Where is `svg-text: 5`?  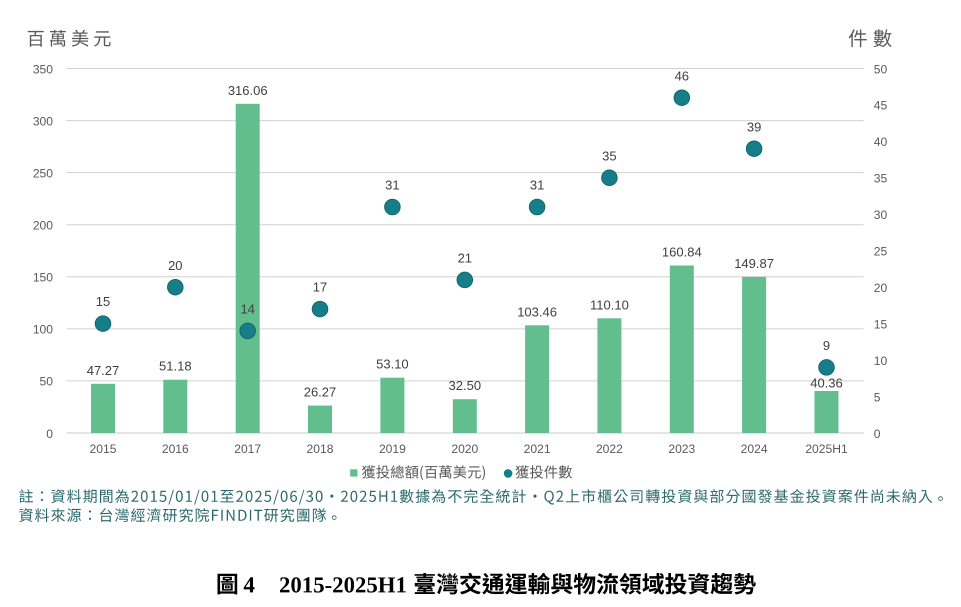
svg-text: 5 is located at coordinates (877, 397).